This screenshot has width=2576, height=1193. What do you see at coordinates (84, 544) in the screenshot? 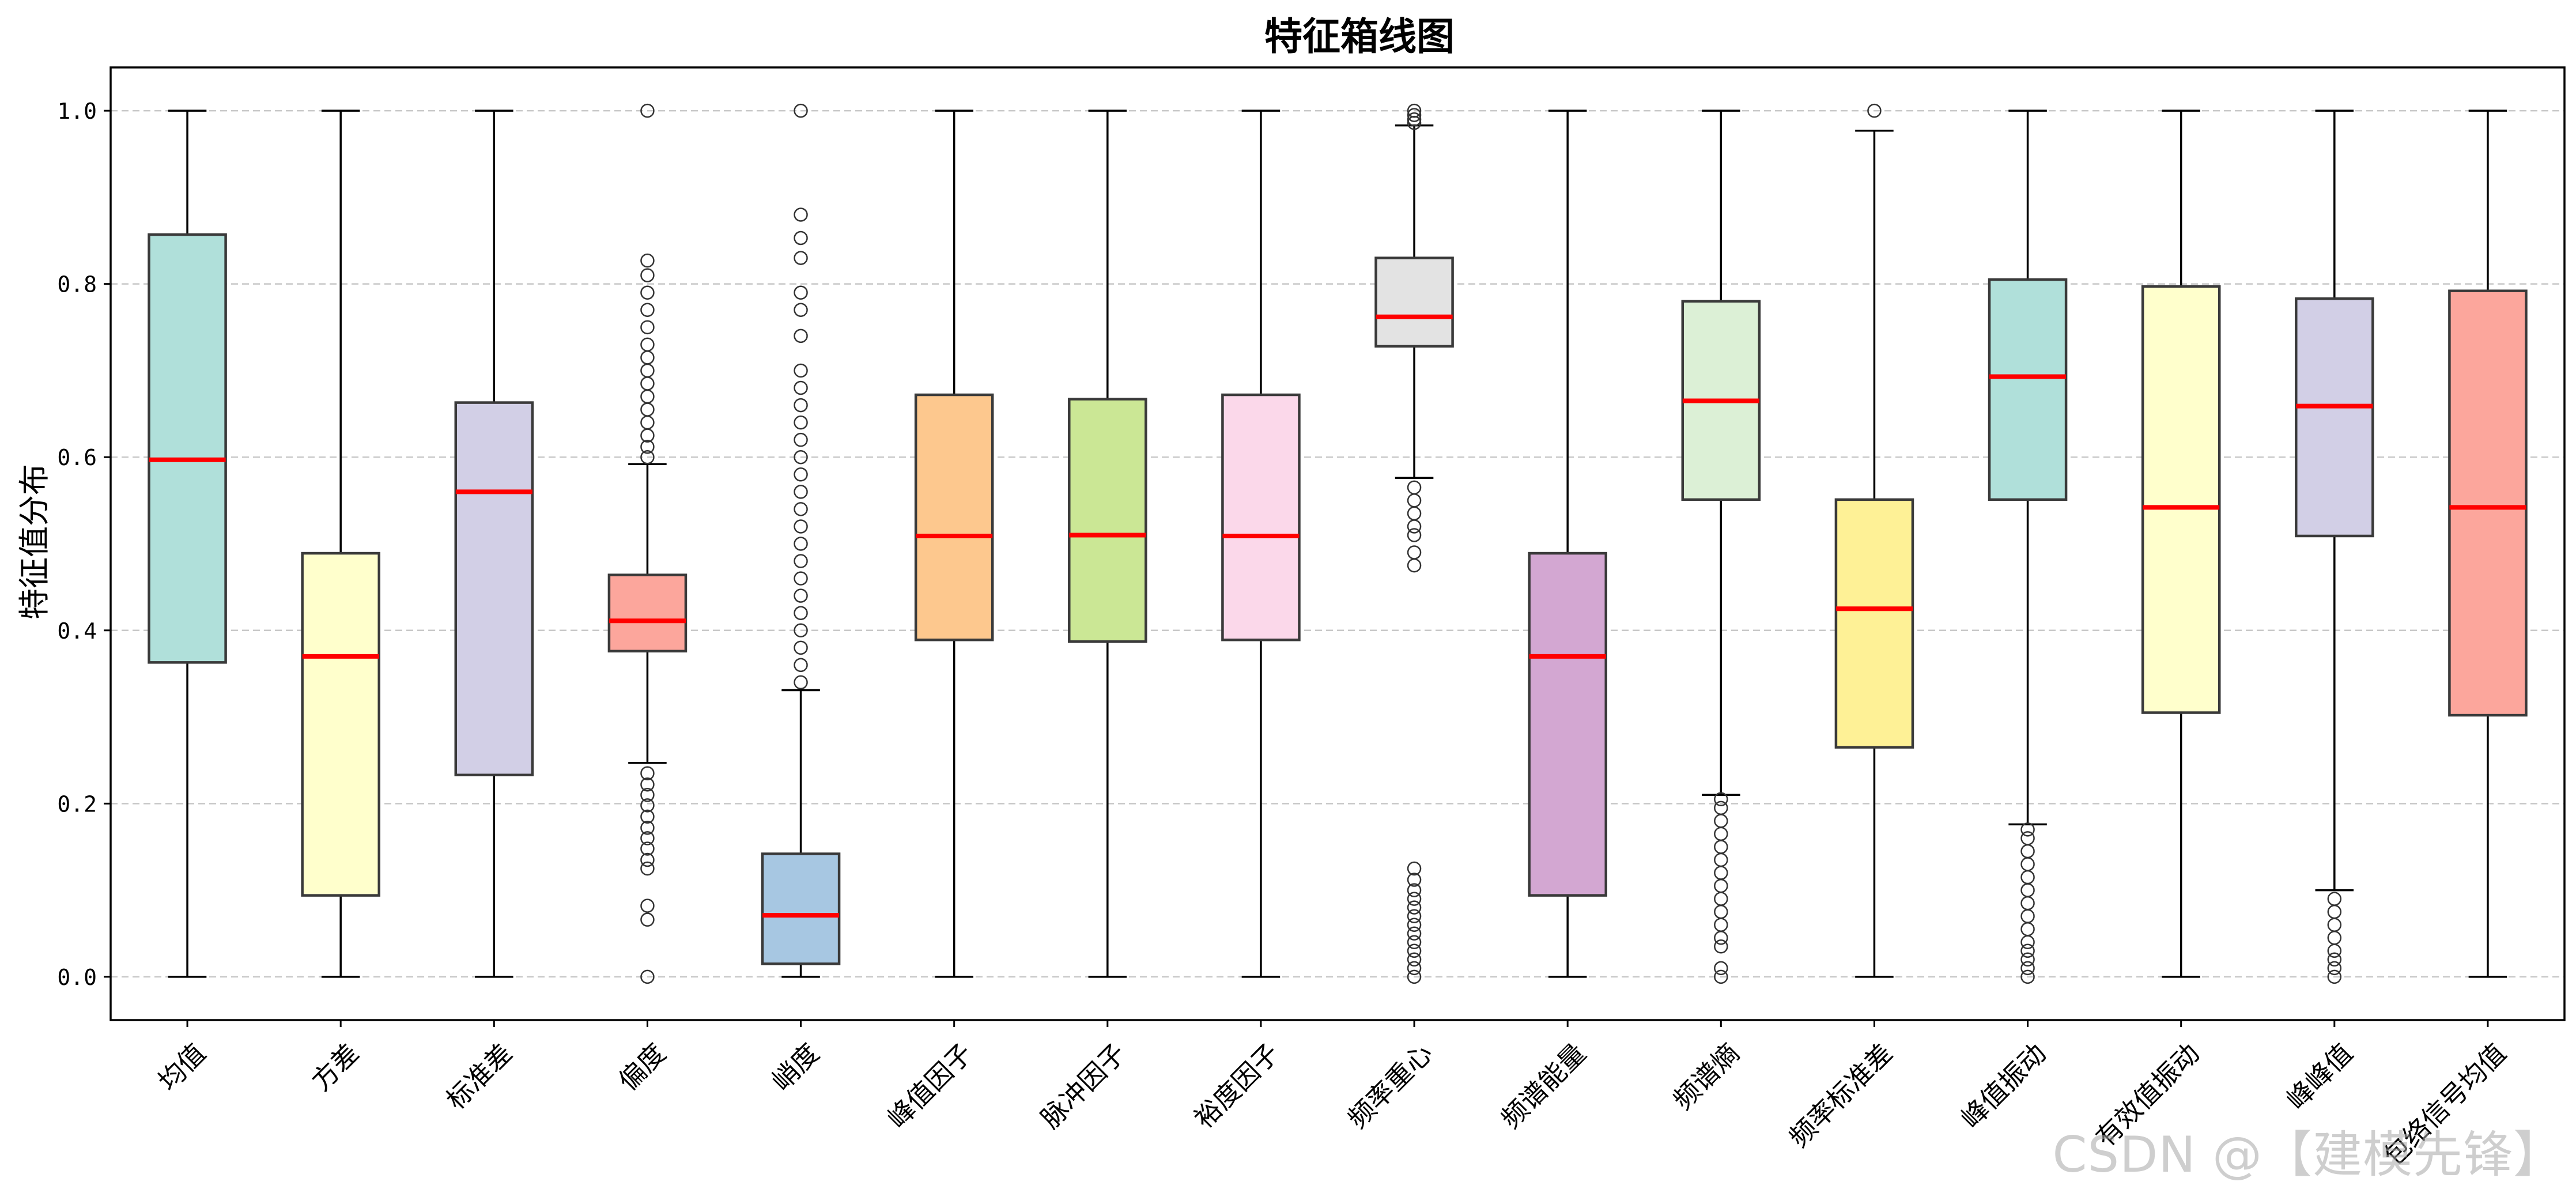
I see `y-axis: 0.0 0.2 0.4 0.6 0.8 1.0` at bounding box center [84, 544].